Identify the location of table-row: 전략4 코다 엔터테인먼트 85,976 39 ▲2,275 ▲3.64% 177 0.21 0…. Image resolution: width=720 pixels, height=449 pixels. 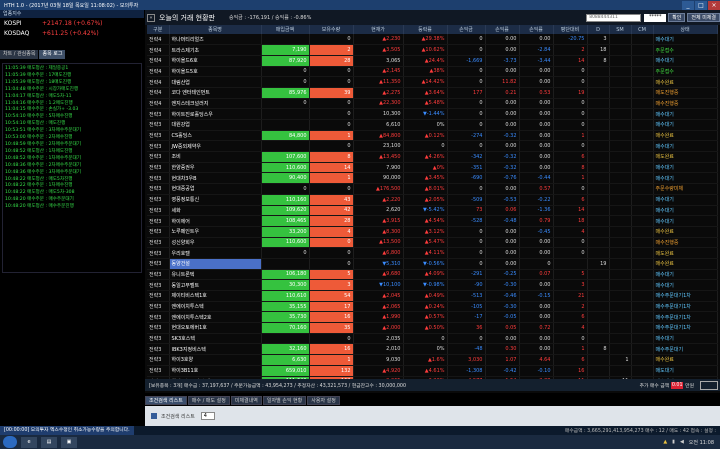
(432, 93).